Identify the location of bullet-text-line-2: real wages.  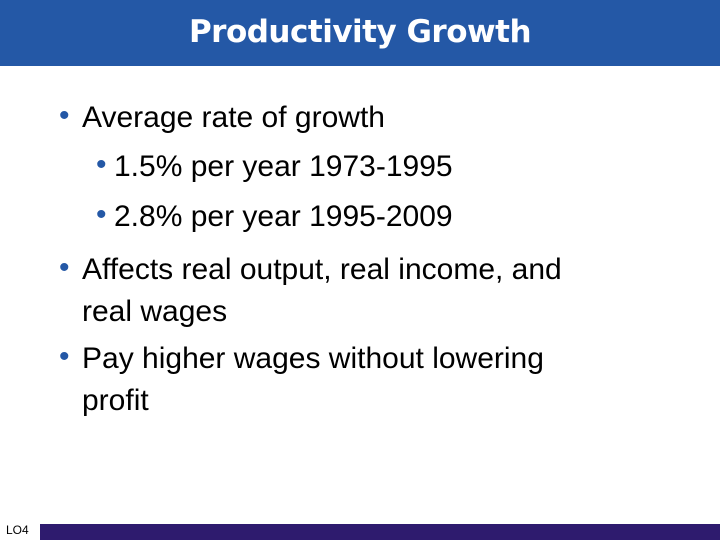
(155, 311).